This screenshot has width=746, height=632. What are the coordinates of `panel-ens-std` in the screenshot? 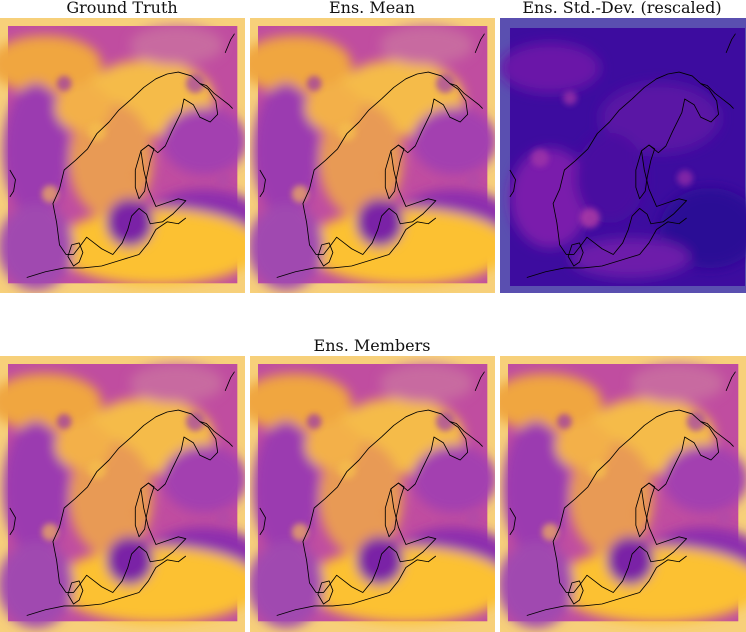 It's located at (623, 155).